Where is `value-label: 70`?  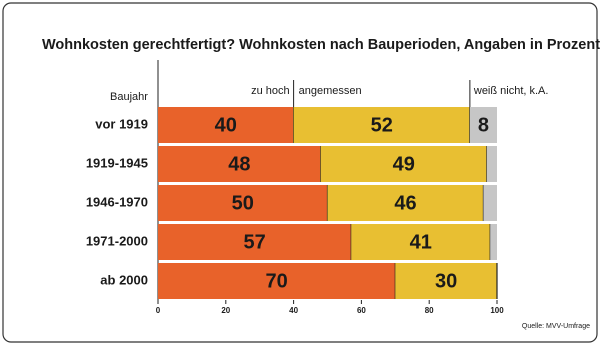 value-label: 70 is located at coordinates (277, 281).